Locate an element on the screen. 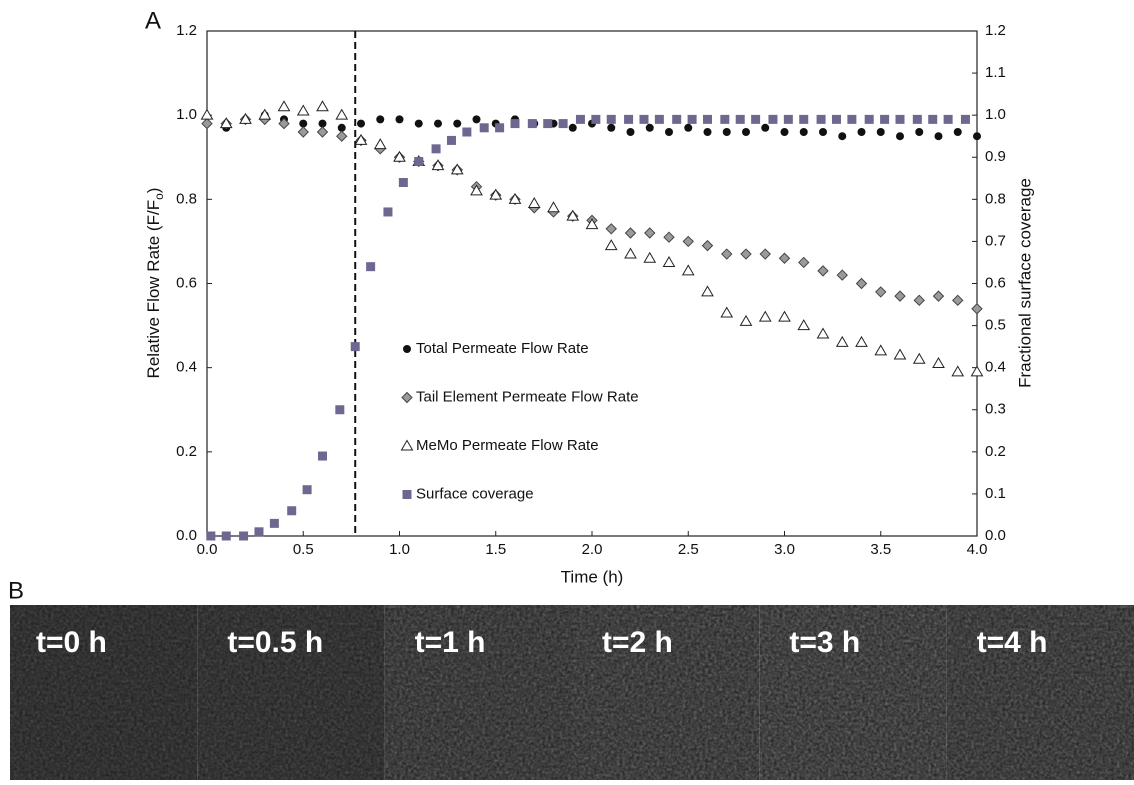  legend-label: Surface coverage is located at coordinates (475, 493).